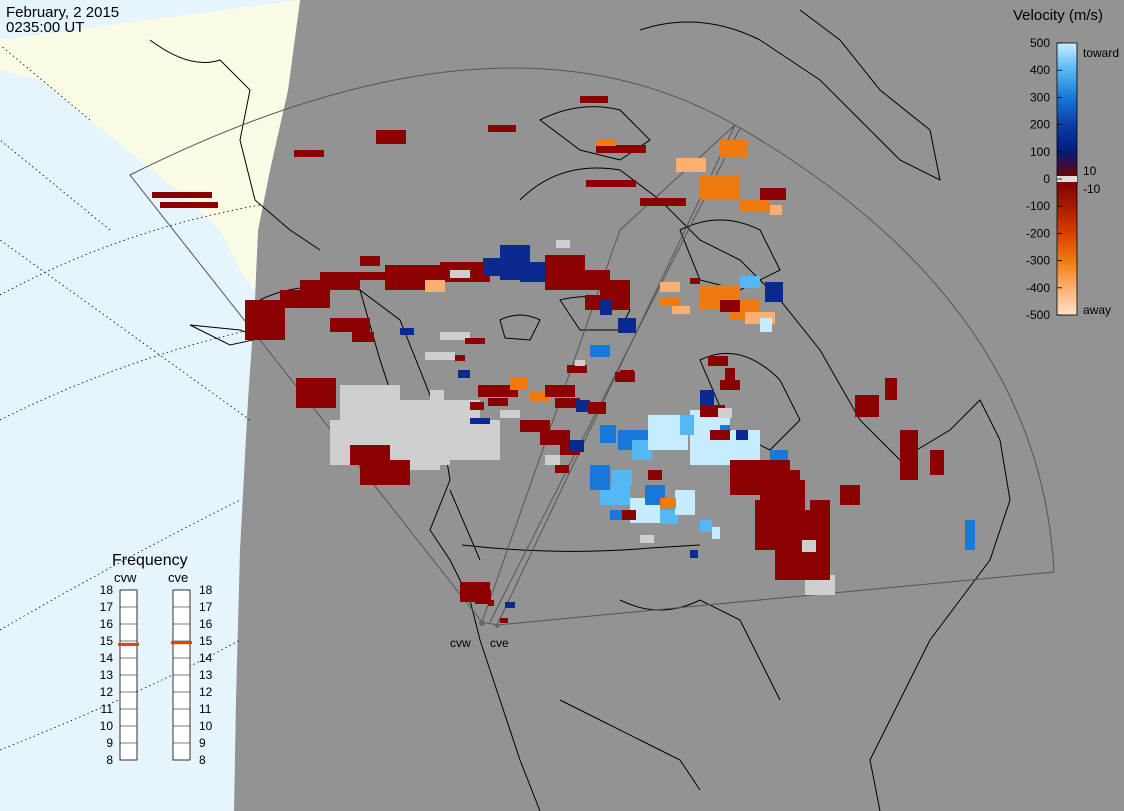 The image size is (1124, 811). I want to click on legend-tick-label: 100, so click(1040, 152).